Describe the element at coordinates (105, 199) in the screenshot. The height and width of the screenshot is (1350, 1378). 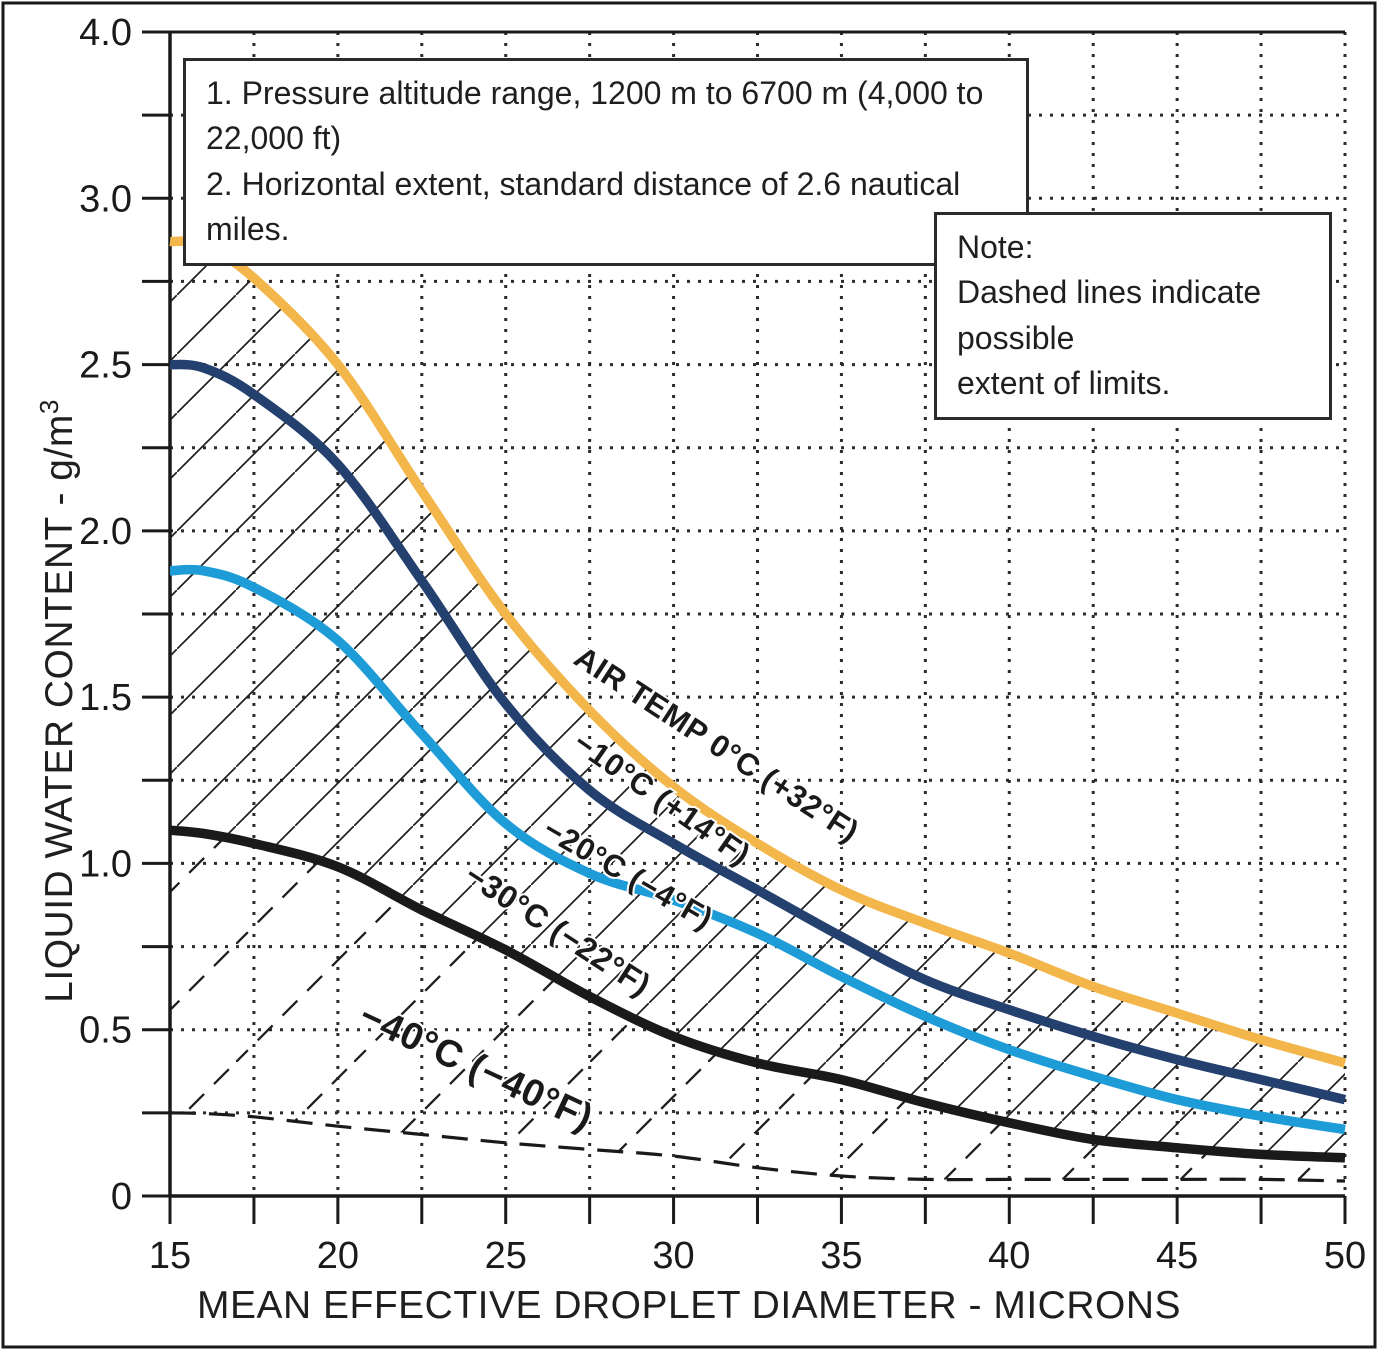
I see `y-tick-label: 3.0` at that location.